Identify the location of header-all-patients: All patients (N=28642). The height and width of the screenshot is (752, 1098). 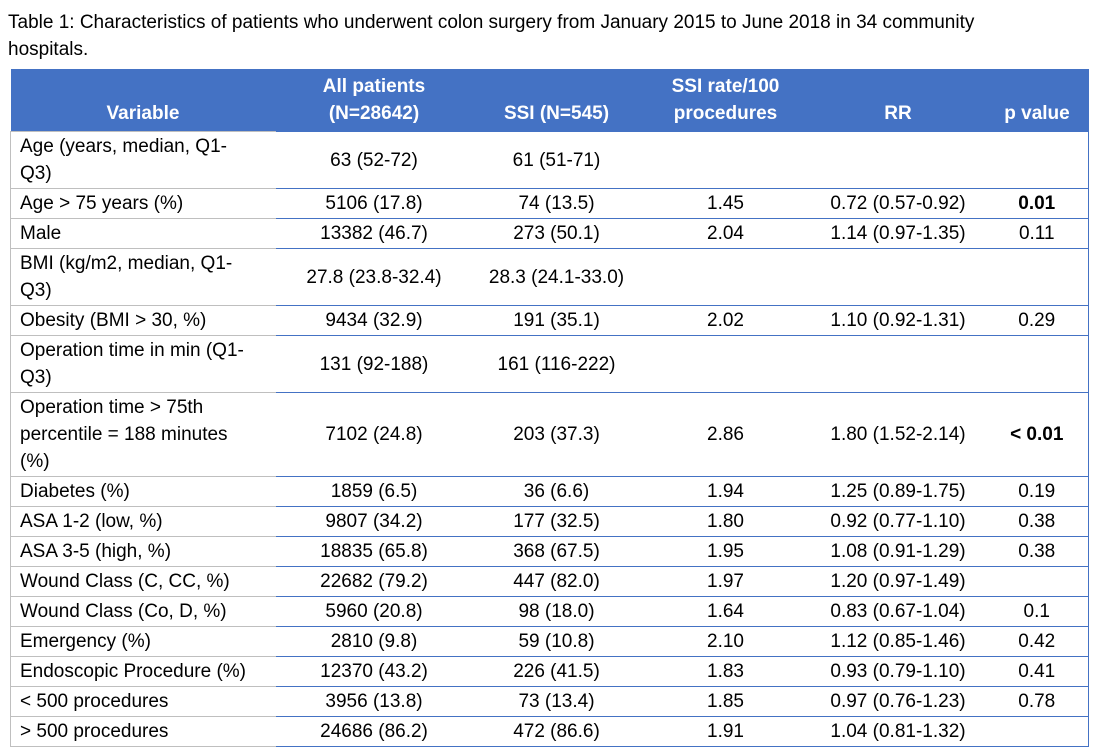
(374, 100).